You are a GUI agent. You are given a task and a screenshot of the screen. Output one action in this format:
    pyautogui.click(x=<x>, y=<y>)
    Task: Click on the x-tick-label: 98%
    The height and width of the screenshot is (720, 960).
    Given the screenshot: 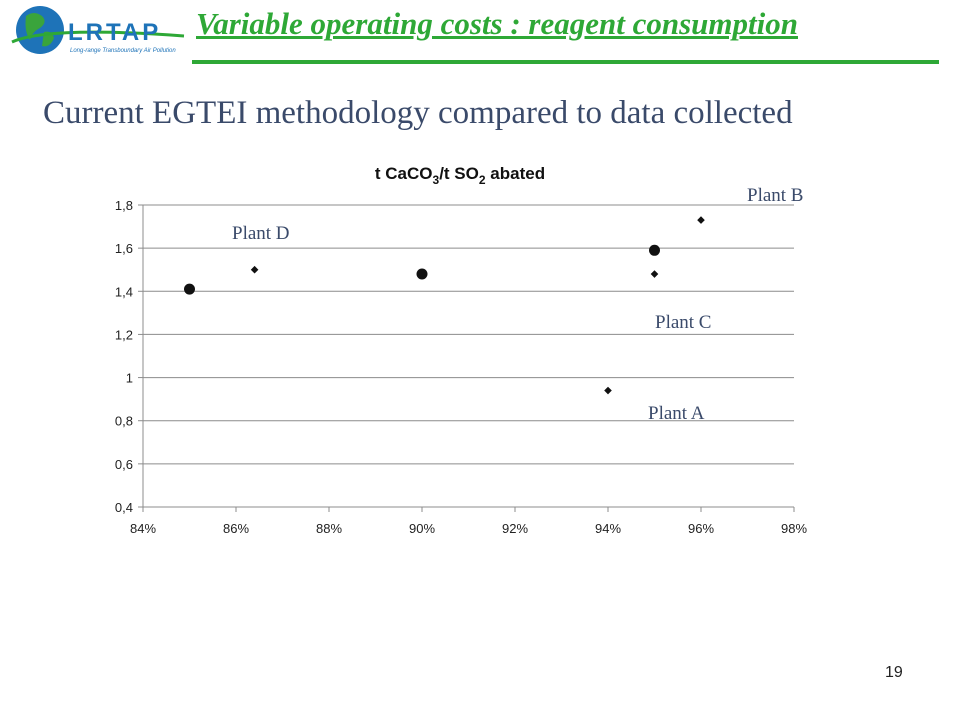 What is the action you would take?
    pyautogui.click(x=794, y=528)
    